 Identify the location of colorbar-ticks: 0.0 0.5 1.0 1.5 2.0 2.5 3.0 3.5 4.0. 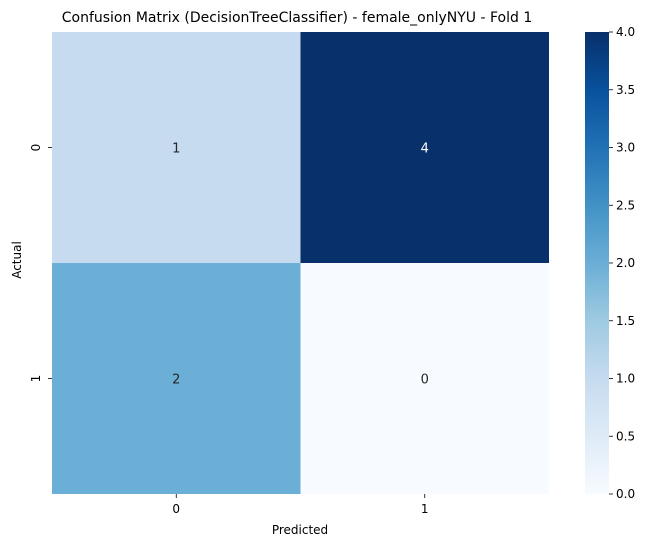
(622, 263).